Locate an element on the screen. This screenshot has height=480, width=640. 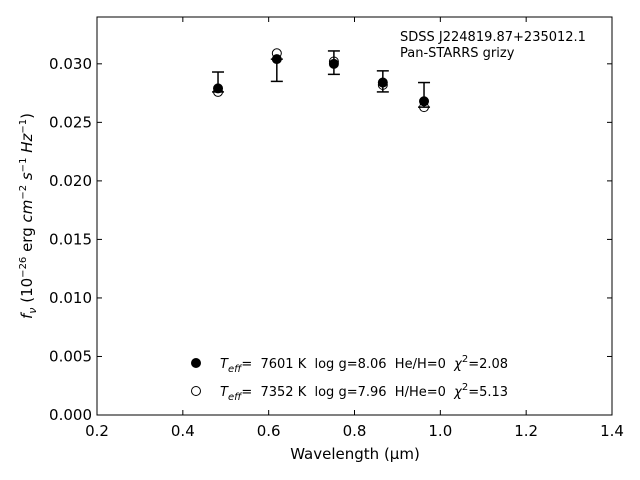
legend-entry-1: Teff= 7601 K log g=8.06 He/H=0 χ2=2.08 is located at coordinates (364, 364).